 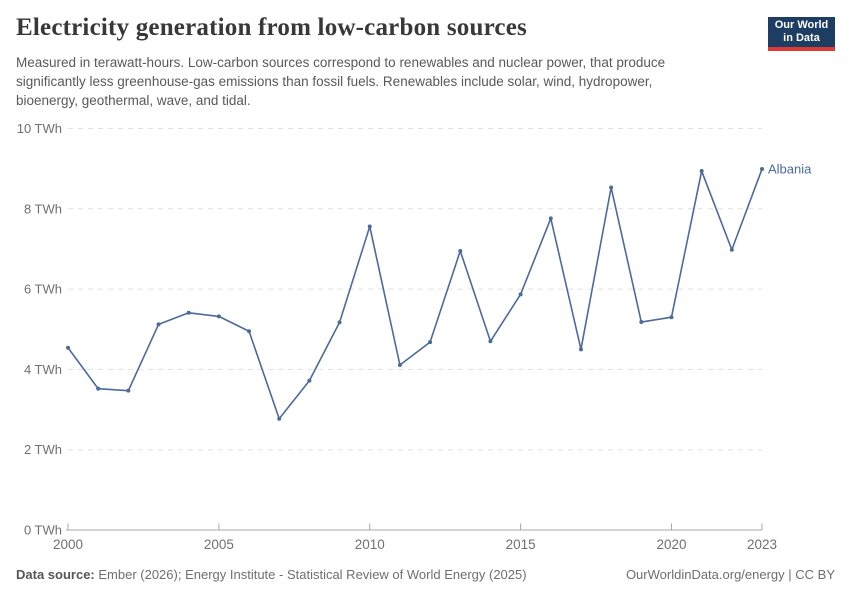 I want to click on x-axis-tick-label: 2005, so click(x=219, y=544).